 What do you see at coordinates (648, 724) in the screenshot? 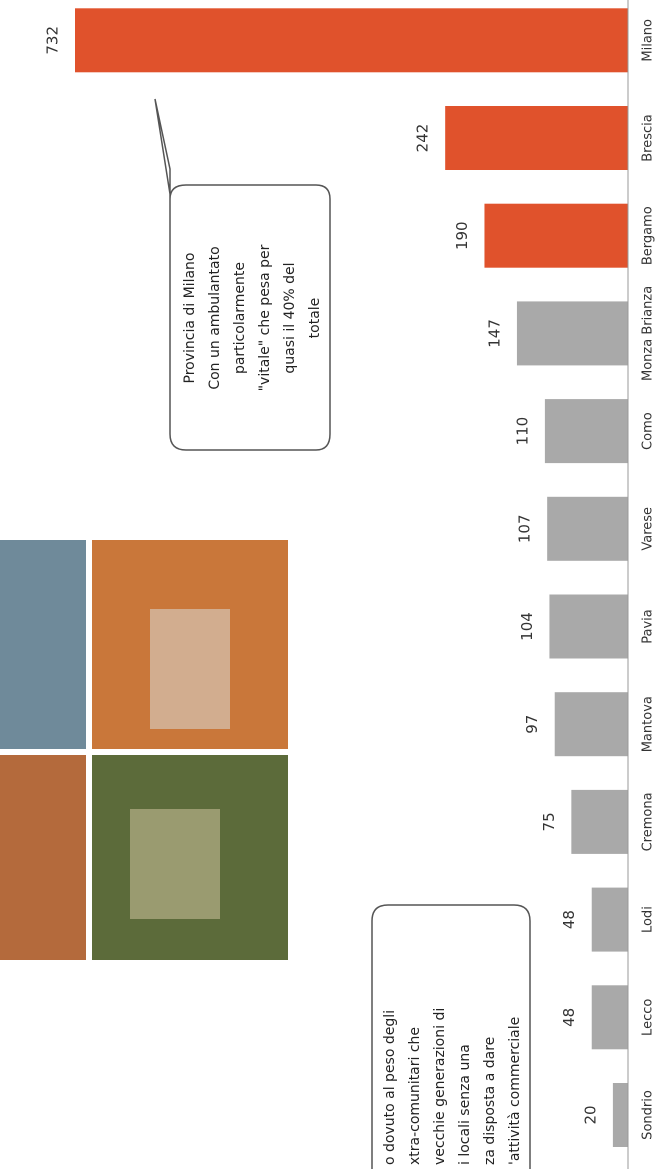
I see `x-tick-label: Mantova` at bounding box center [648, 724].